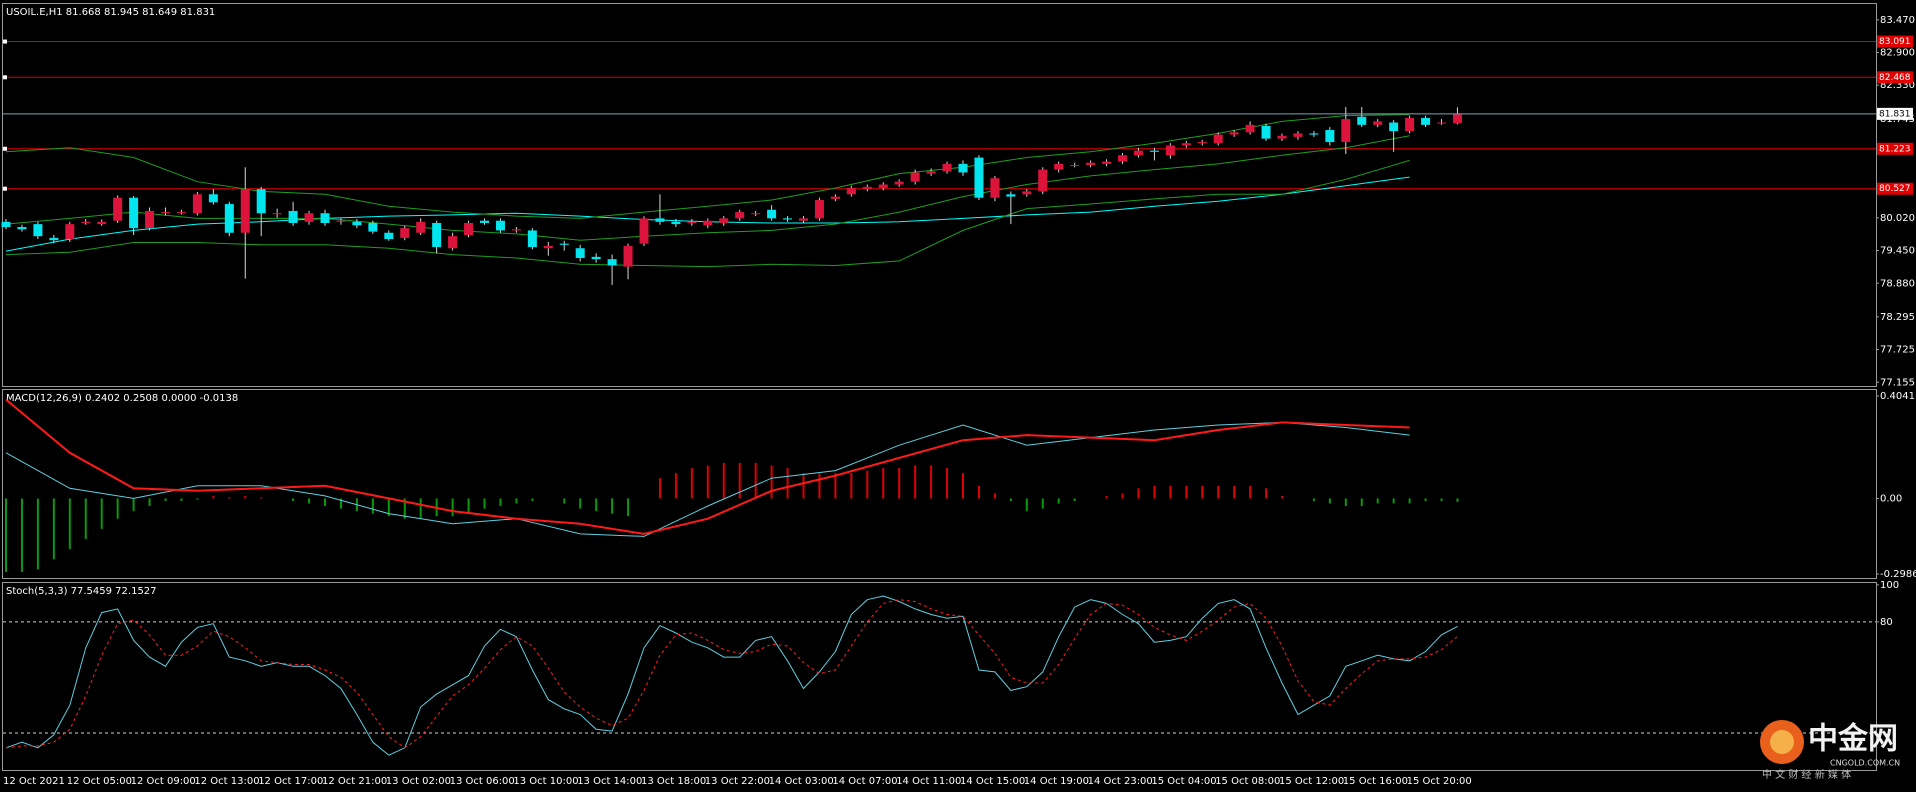 This screenshot has height=792, width=1916. I want to click on y-tick-label: 0.4041, so click(1897, 396).